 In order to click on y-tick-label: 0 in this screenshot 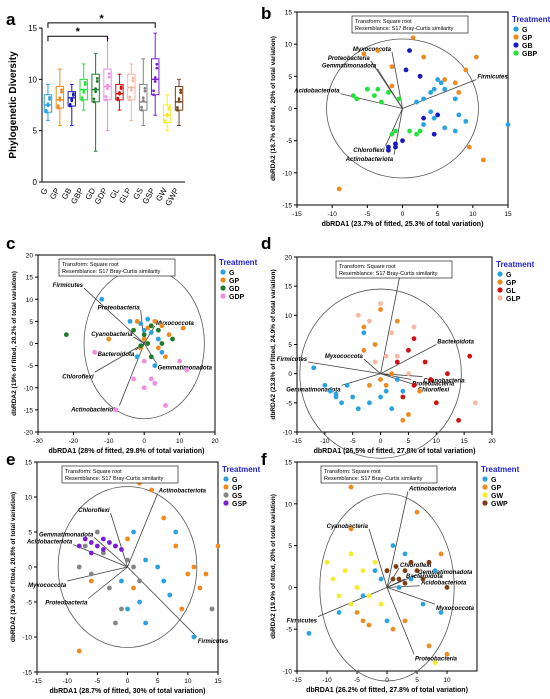, I will do `click(290, 588)`.